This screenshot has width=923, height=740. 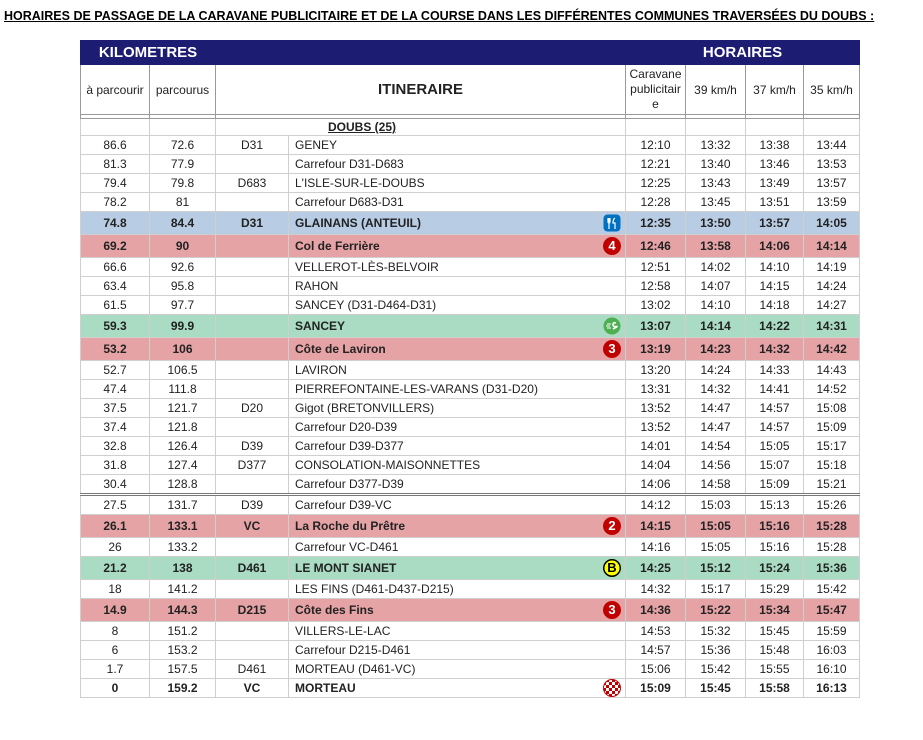 I want to click on cell: 79.8, so click(x=182, y=183).